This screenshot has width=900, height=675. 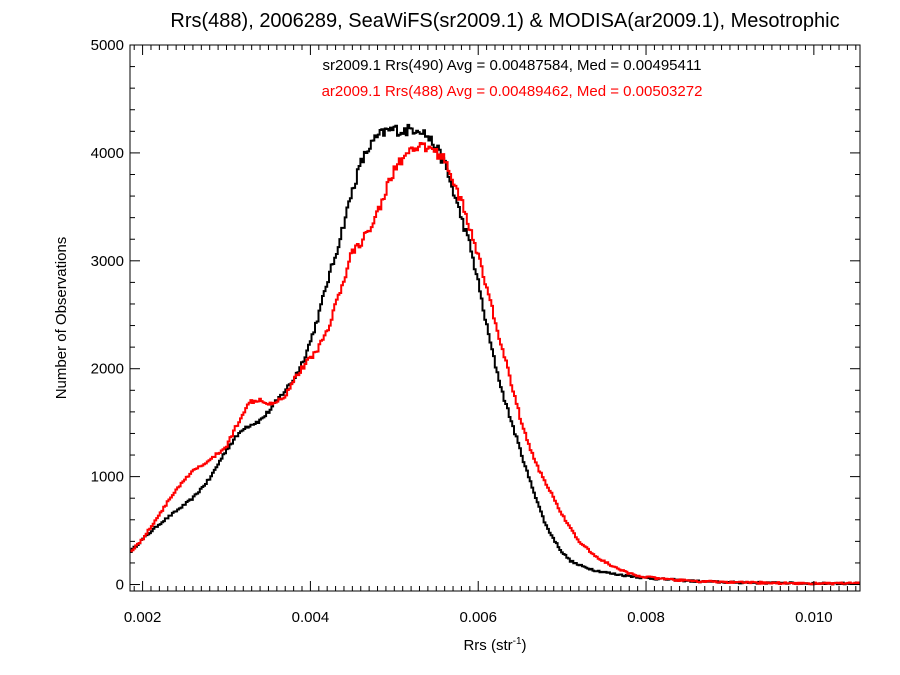 What do you see at coordinates (814, 617) in the screenshot?
I see `x-tick-label: 0.010` at bounding box center [814, 617].